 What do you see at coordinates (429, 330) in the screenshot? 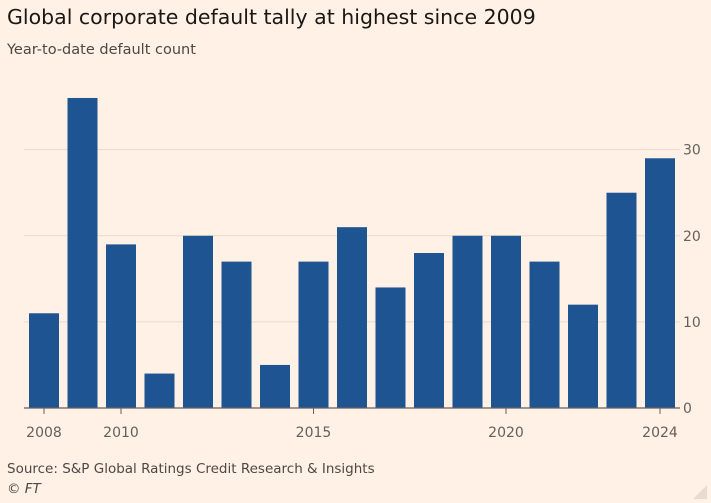
I see `bar-2018` at bounding box center [429, 330].